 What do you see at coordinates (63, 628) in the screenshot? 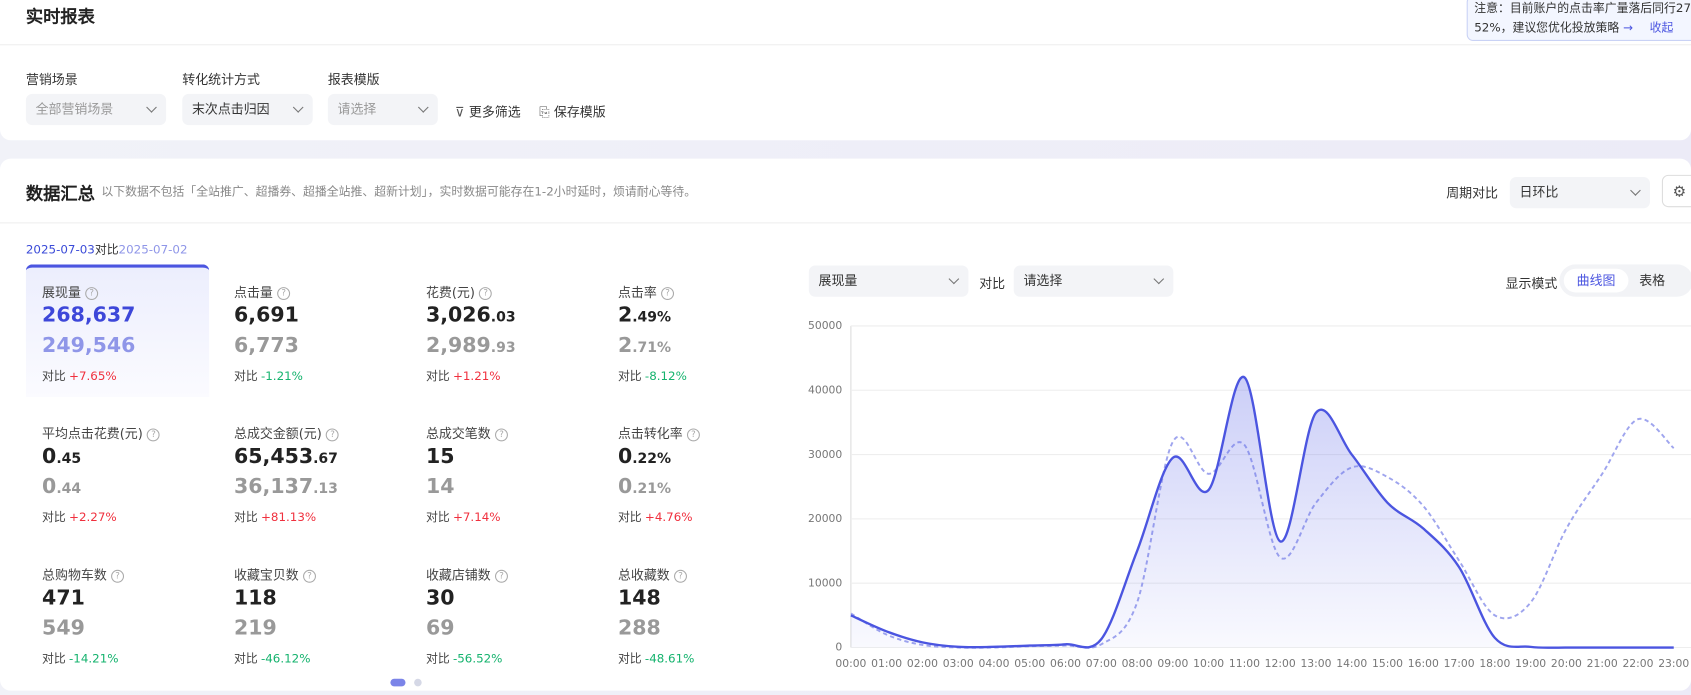
I see `metric-previous: 549` at bounding box center [63, 628].